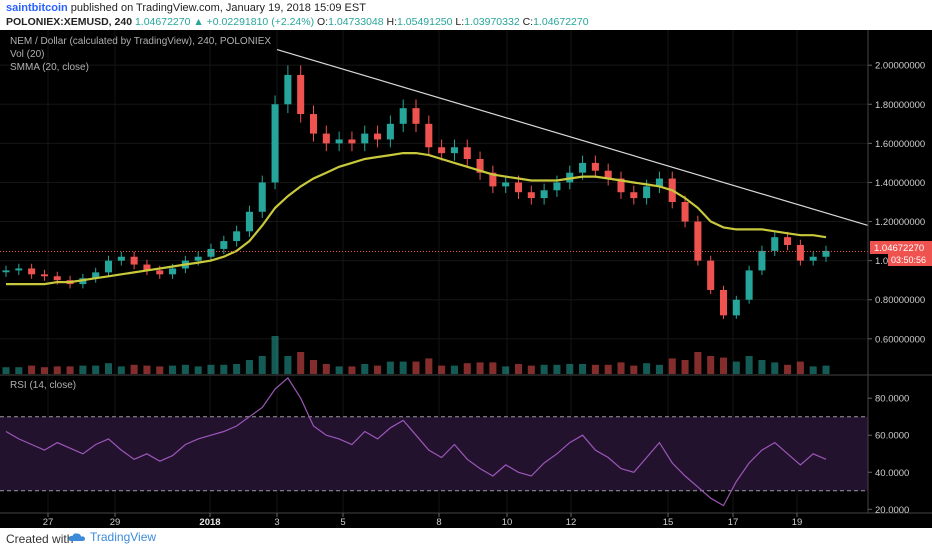  What do you see at coordinates (892, 399) in the screenshot?
I see `rsi-tick-label: 80.0000` at bounding box center [892, 399].